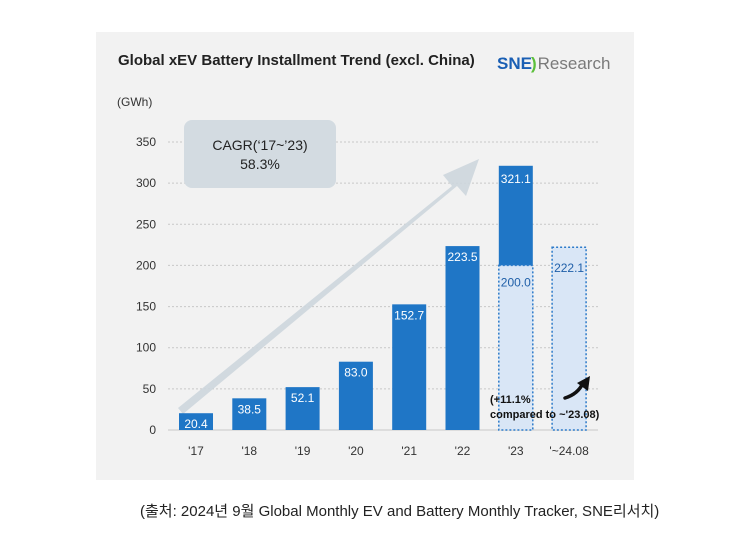 This screenshot has width=750, height=543. I want to click on bar-value-label: 83.0, so click(356, 373).